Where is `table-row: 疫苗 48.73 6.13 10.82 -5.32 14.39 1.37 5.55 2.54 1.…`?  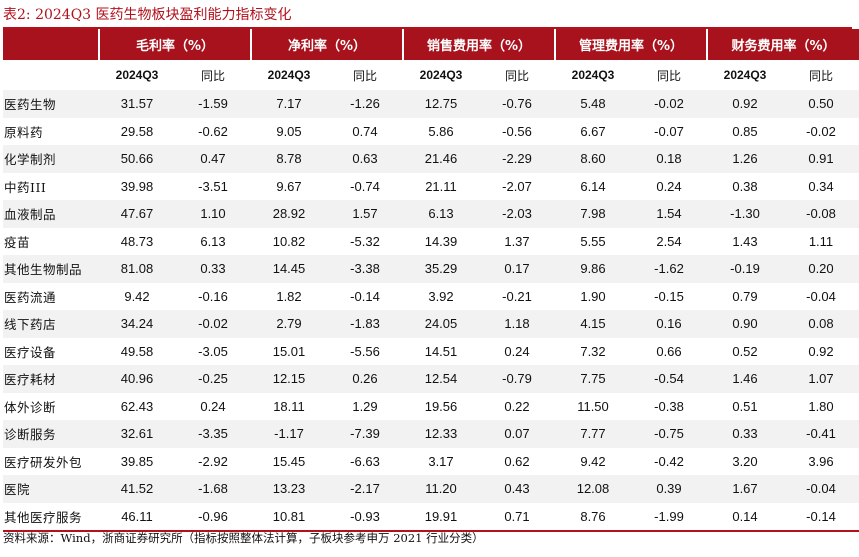
table-row: 疫苗 48.73 6.13 10.82 -5.32 14.39 1.37 5.55 2.54 1.… is located at coordinates (431, 241).